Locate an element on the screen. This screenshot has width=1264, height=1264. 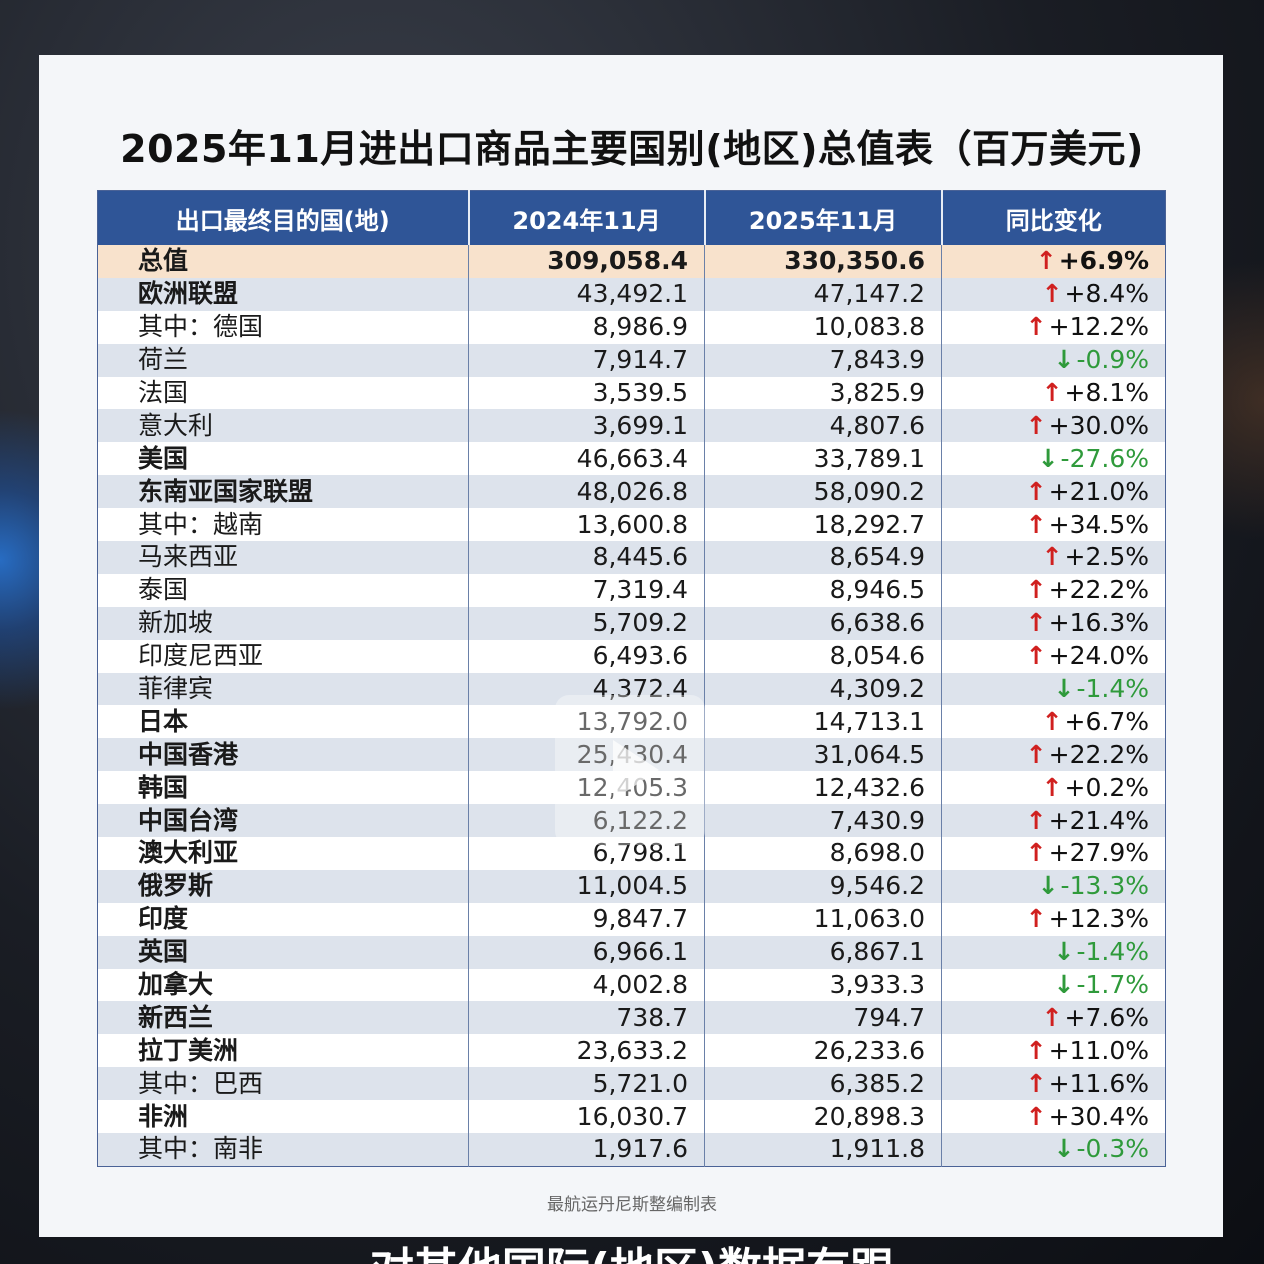
play-icon is located at coordinates (636, 770).